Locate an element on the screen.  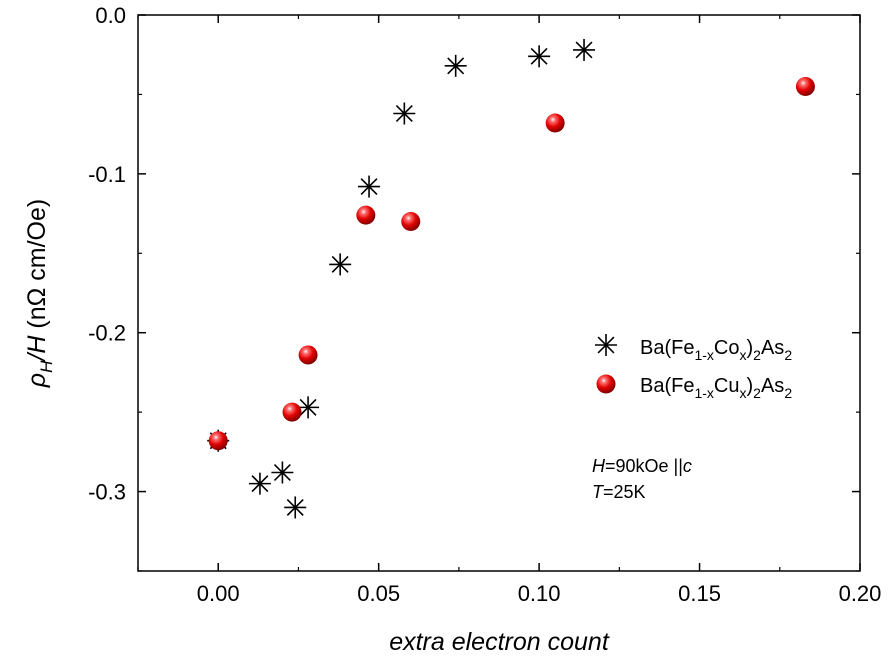
y-tick-label: -0.3 is located at coordinates (107, 492).